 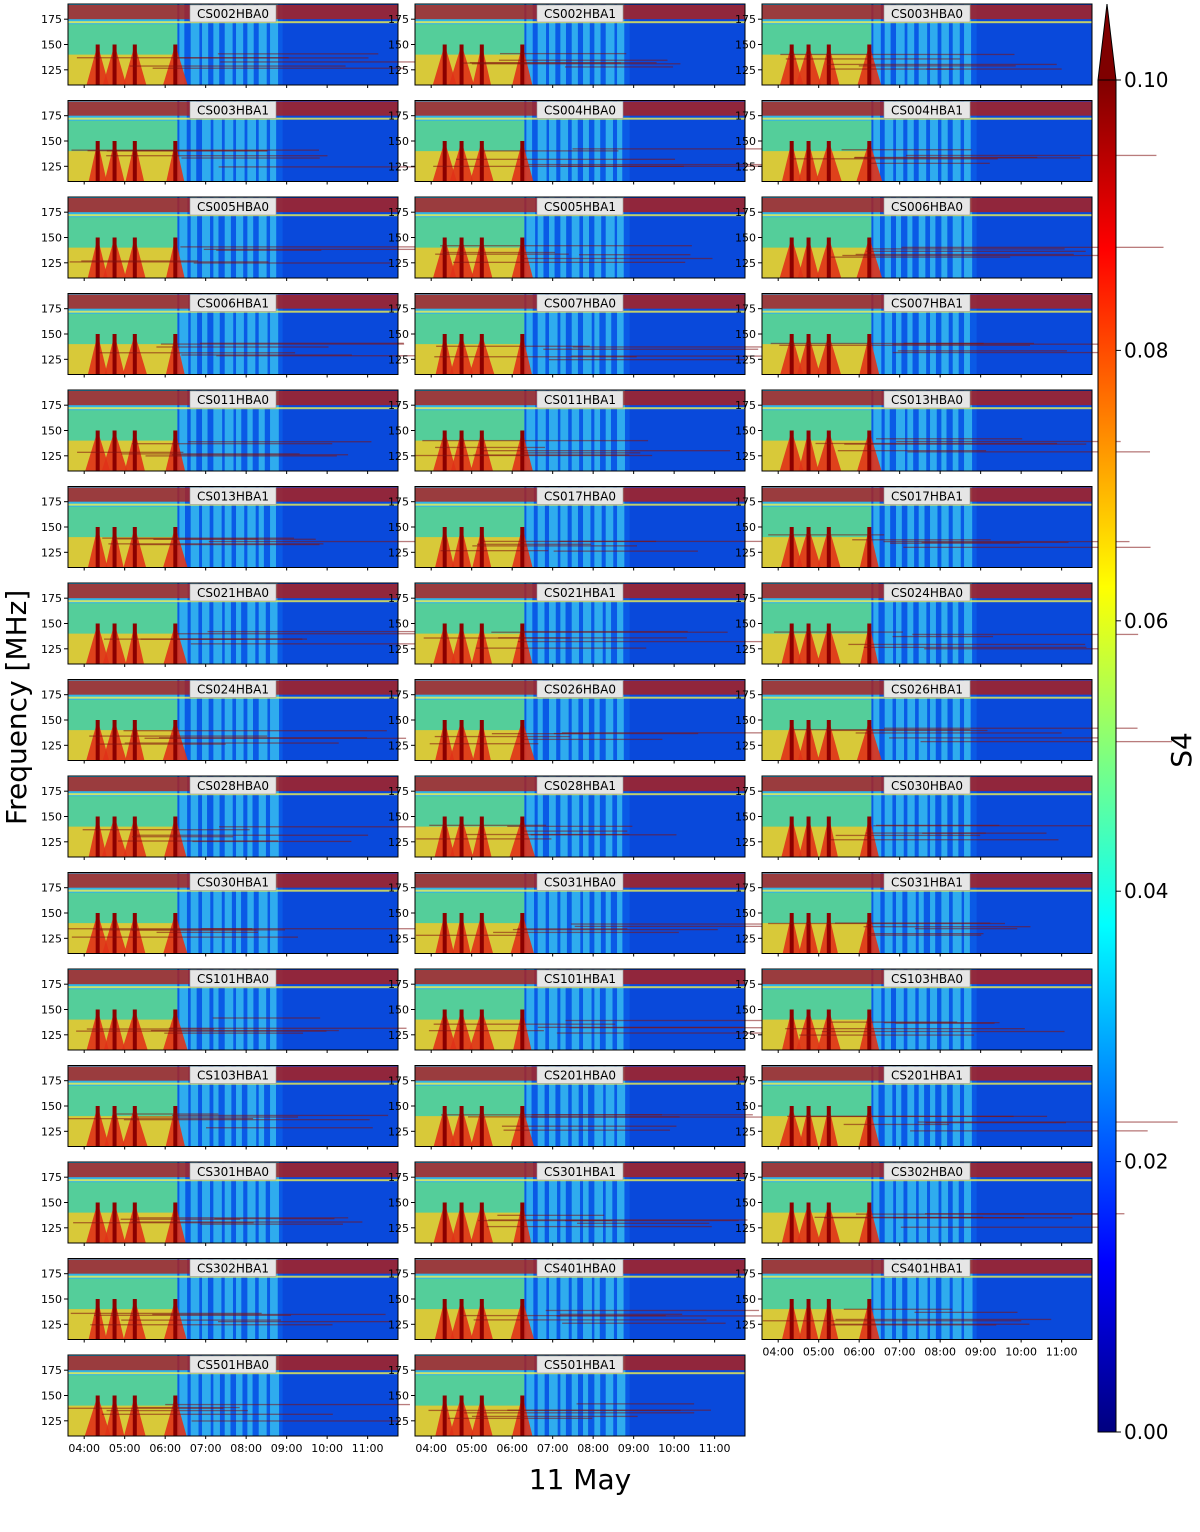 What do you see at coordinates (597, 1010) in the screenshot?
I see `panel-cs101hba1: CS101HBA1 125 150 175` at bounding box center [597, 1010].